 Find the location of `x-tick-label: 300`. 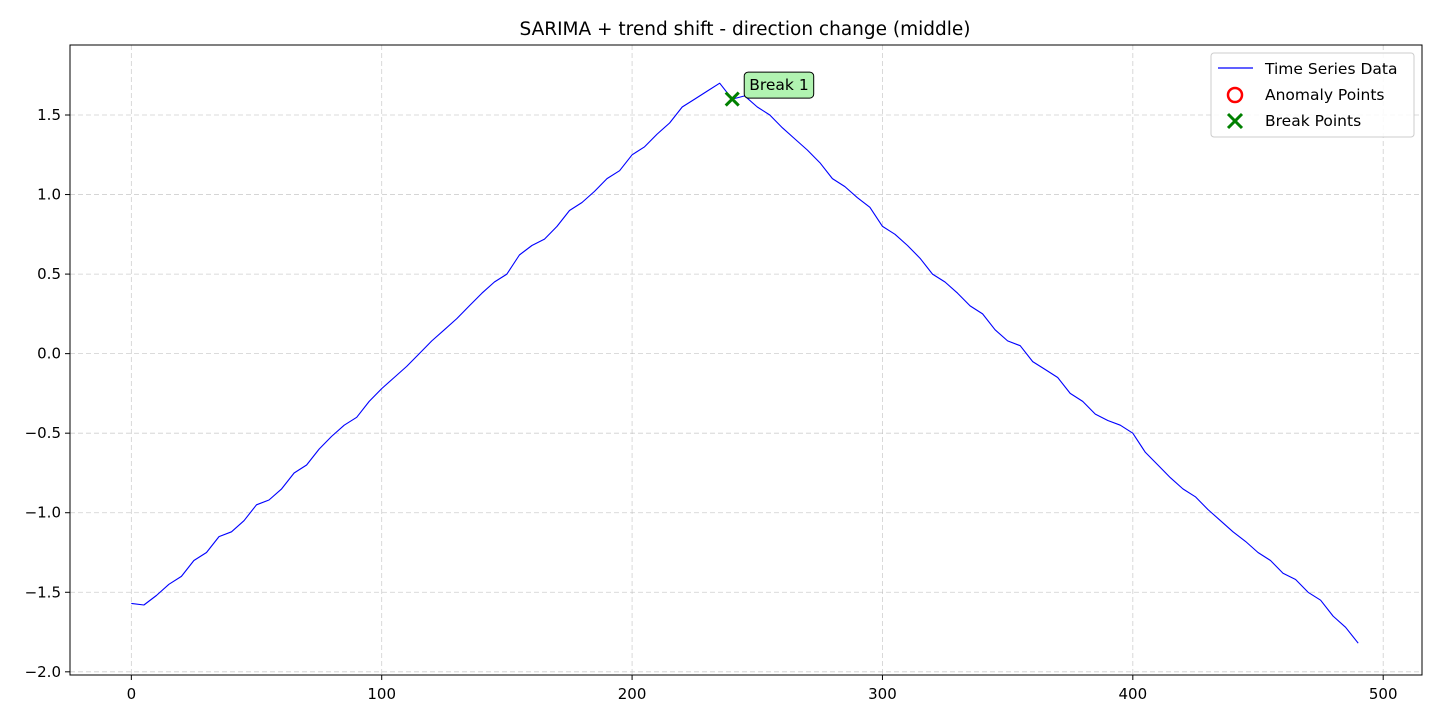

x-tick-label: 300 is located at coordinates (882, 694).